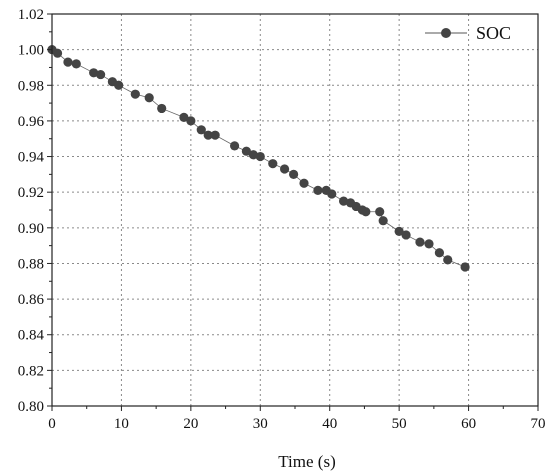 The image size is (550, 475). Describe the element at coordinates (52, 424) in the screenshot. I see `x-tick-label: 0` at that location.